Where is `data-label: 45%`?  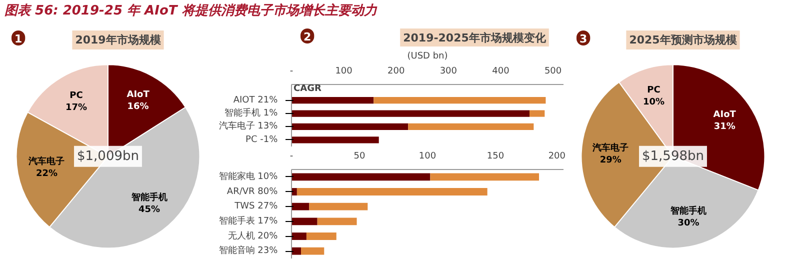
data-label: 45% is located at coordinates (149, 209).